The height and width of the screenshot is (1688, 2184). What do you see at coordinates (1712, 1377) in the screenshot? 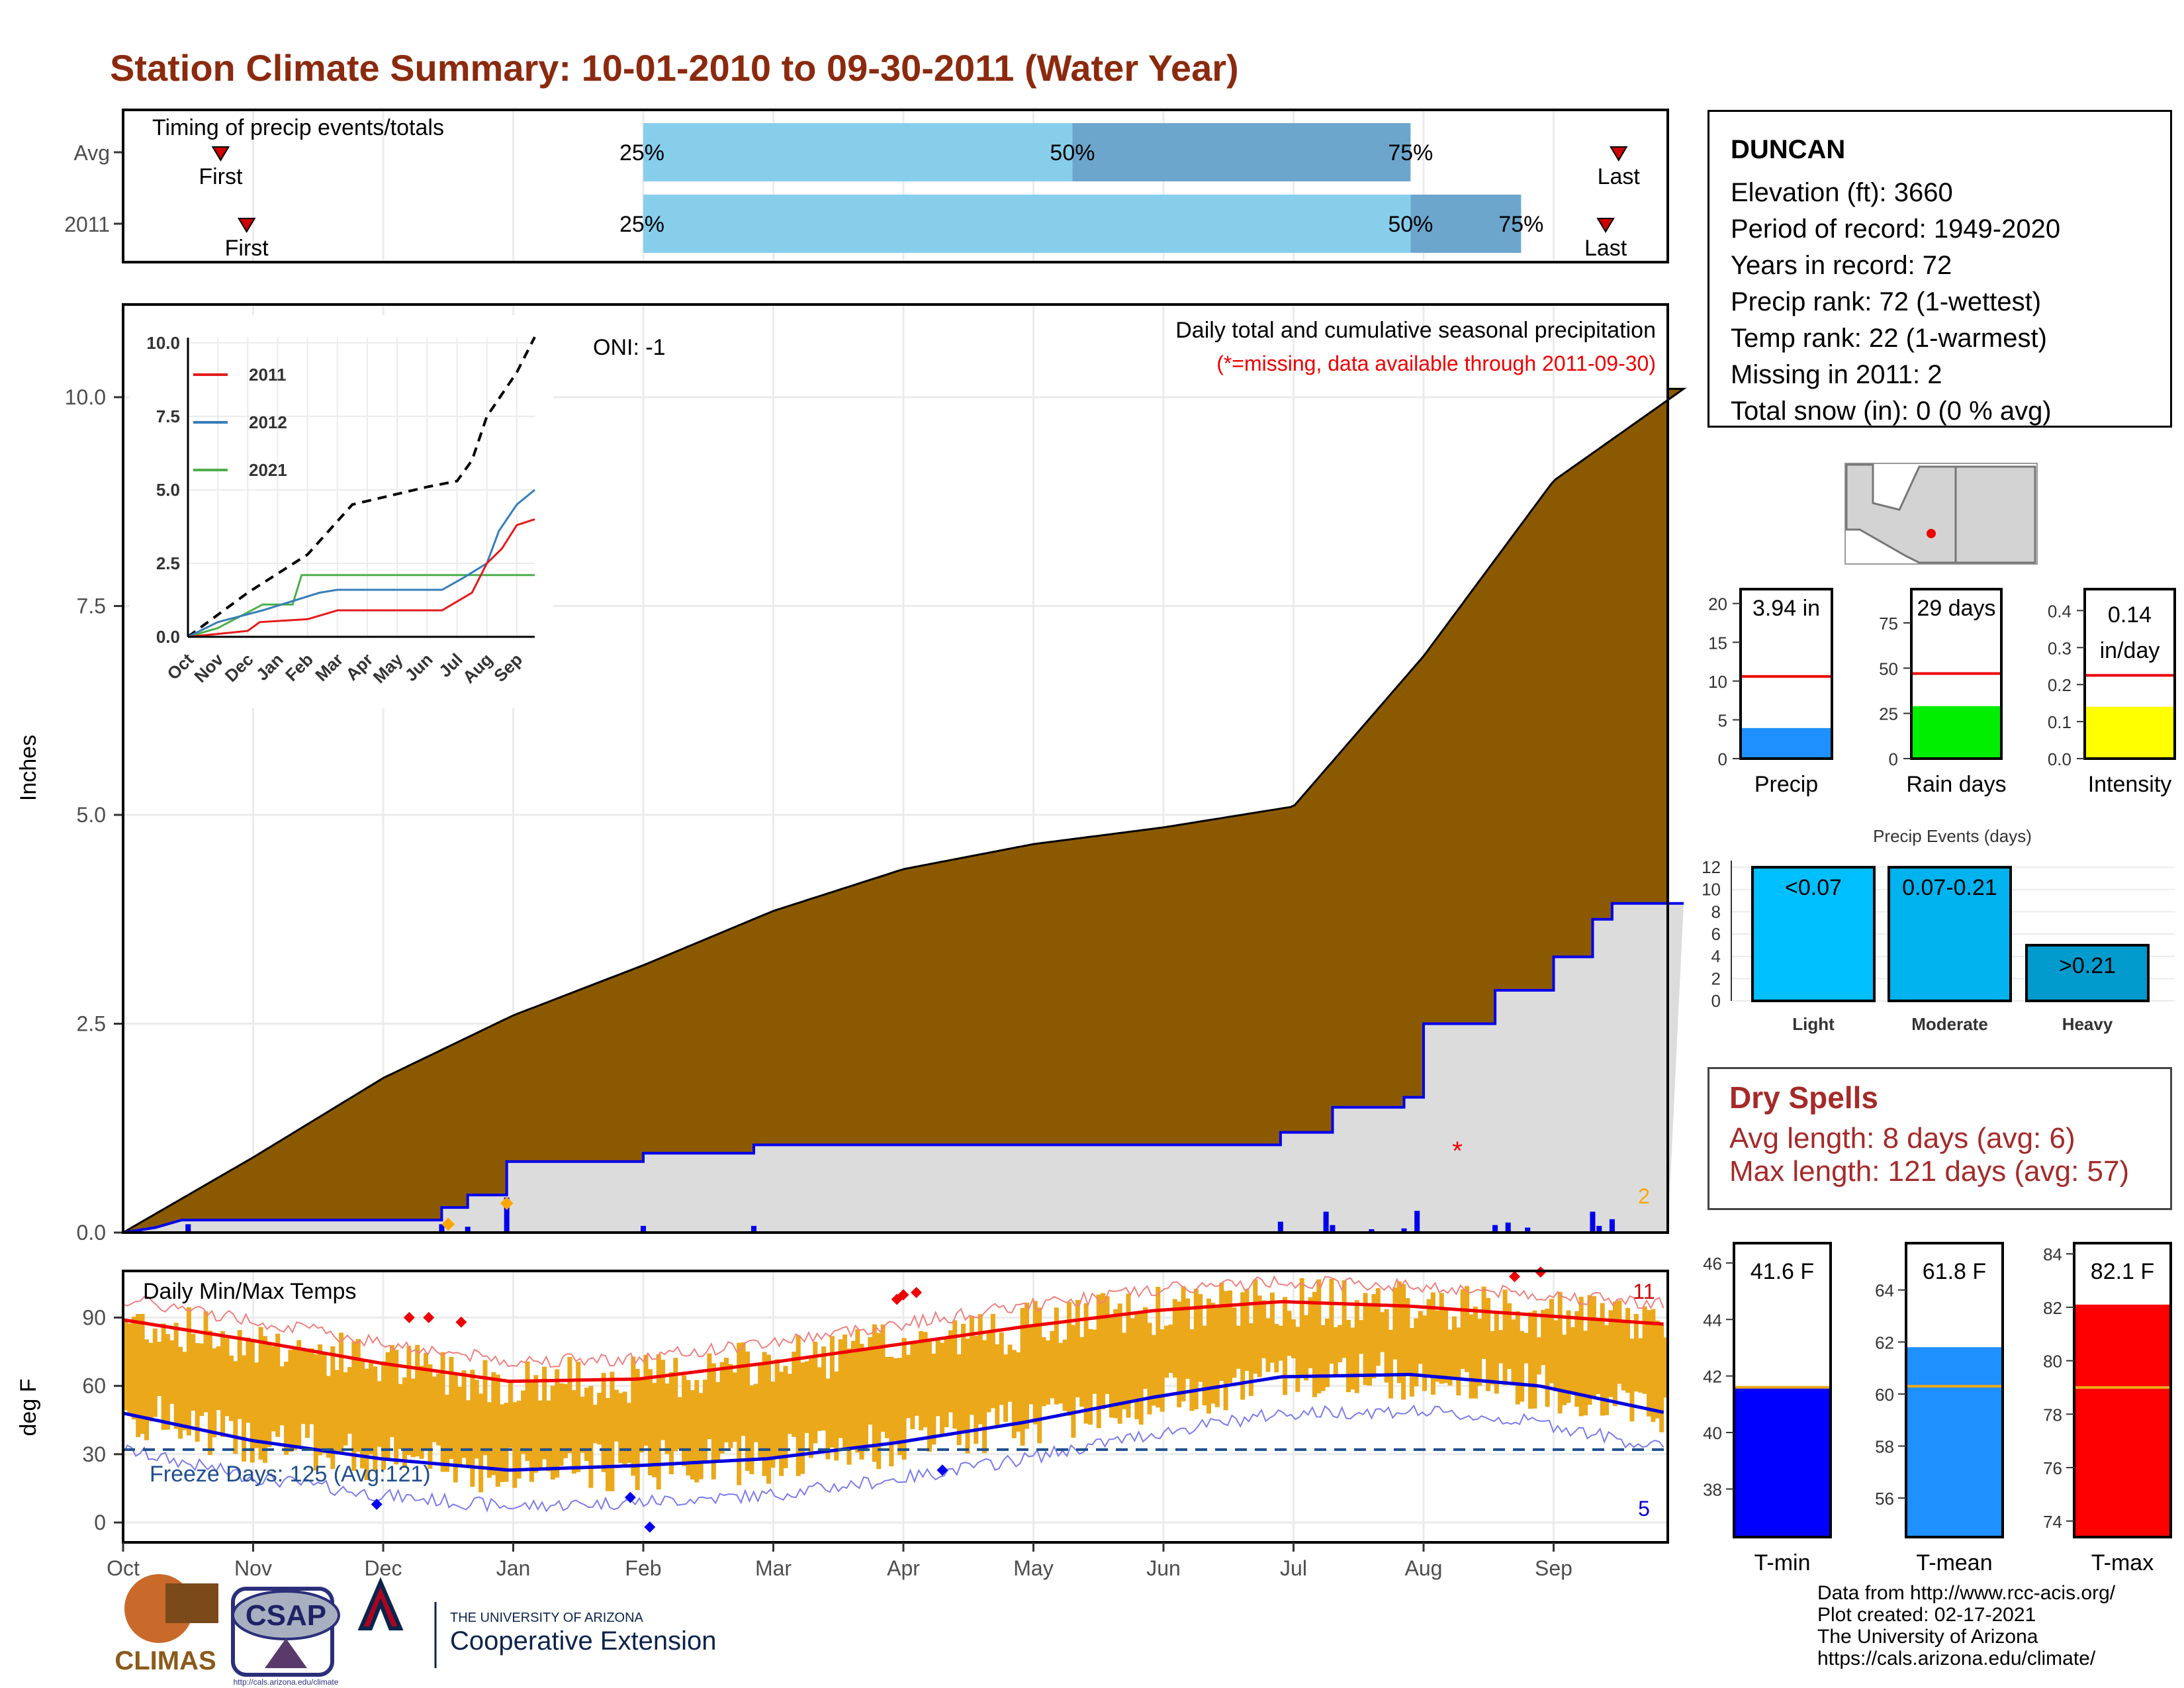
I see `temp-bar-tick: 42` at bounding box center [1712, 1377].